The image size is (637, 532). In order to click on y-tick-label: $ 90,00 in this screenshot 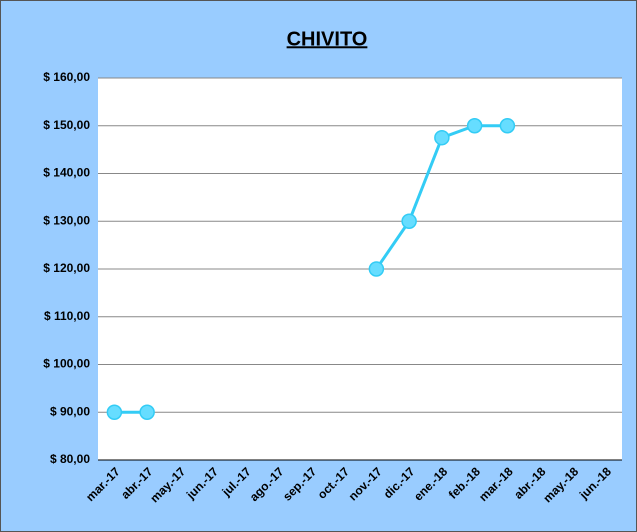, I will do `click(70, 411)`.